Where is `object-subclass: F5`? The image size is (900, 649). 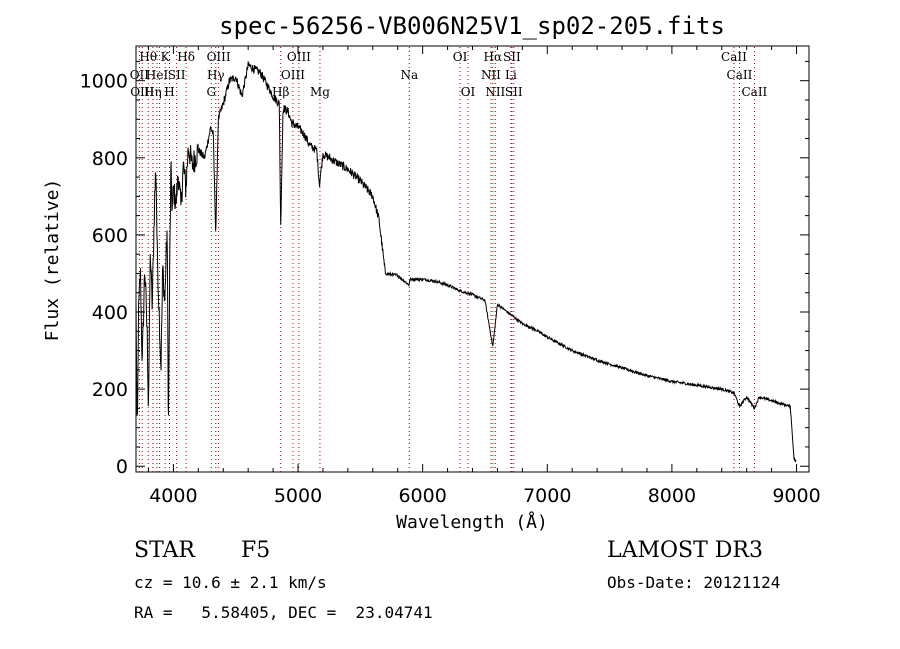 object-subclass: F5 is located at coordinates (256, 550).